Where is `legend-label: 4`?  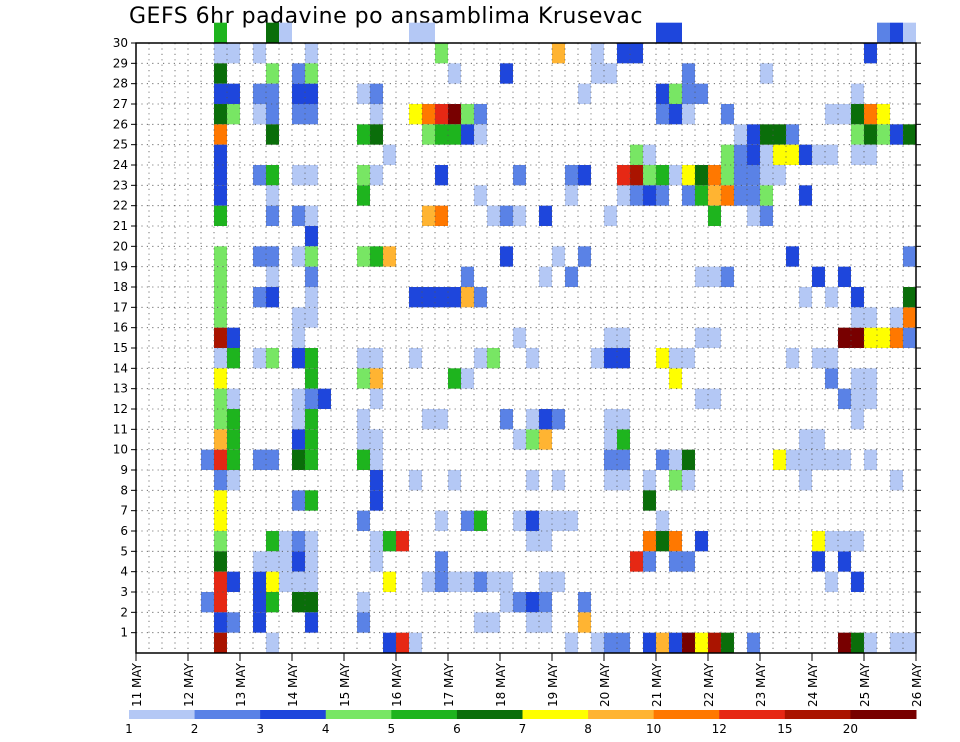 legend-label: 4 is located at coordinates (326, 729).